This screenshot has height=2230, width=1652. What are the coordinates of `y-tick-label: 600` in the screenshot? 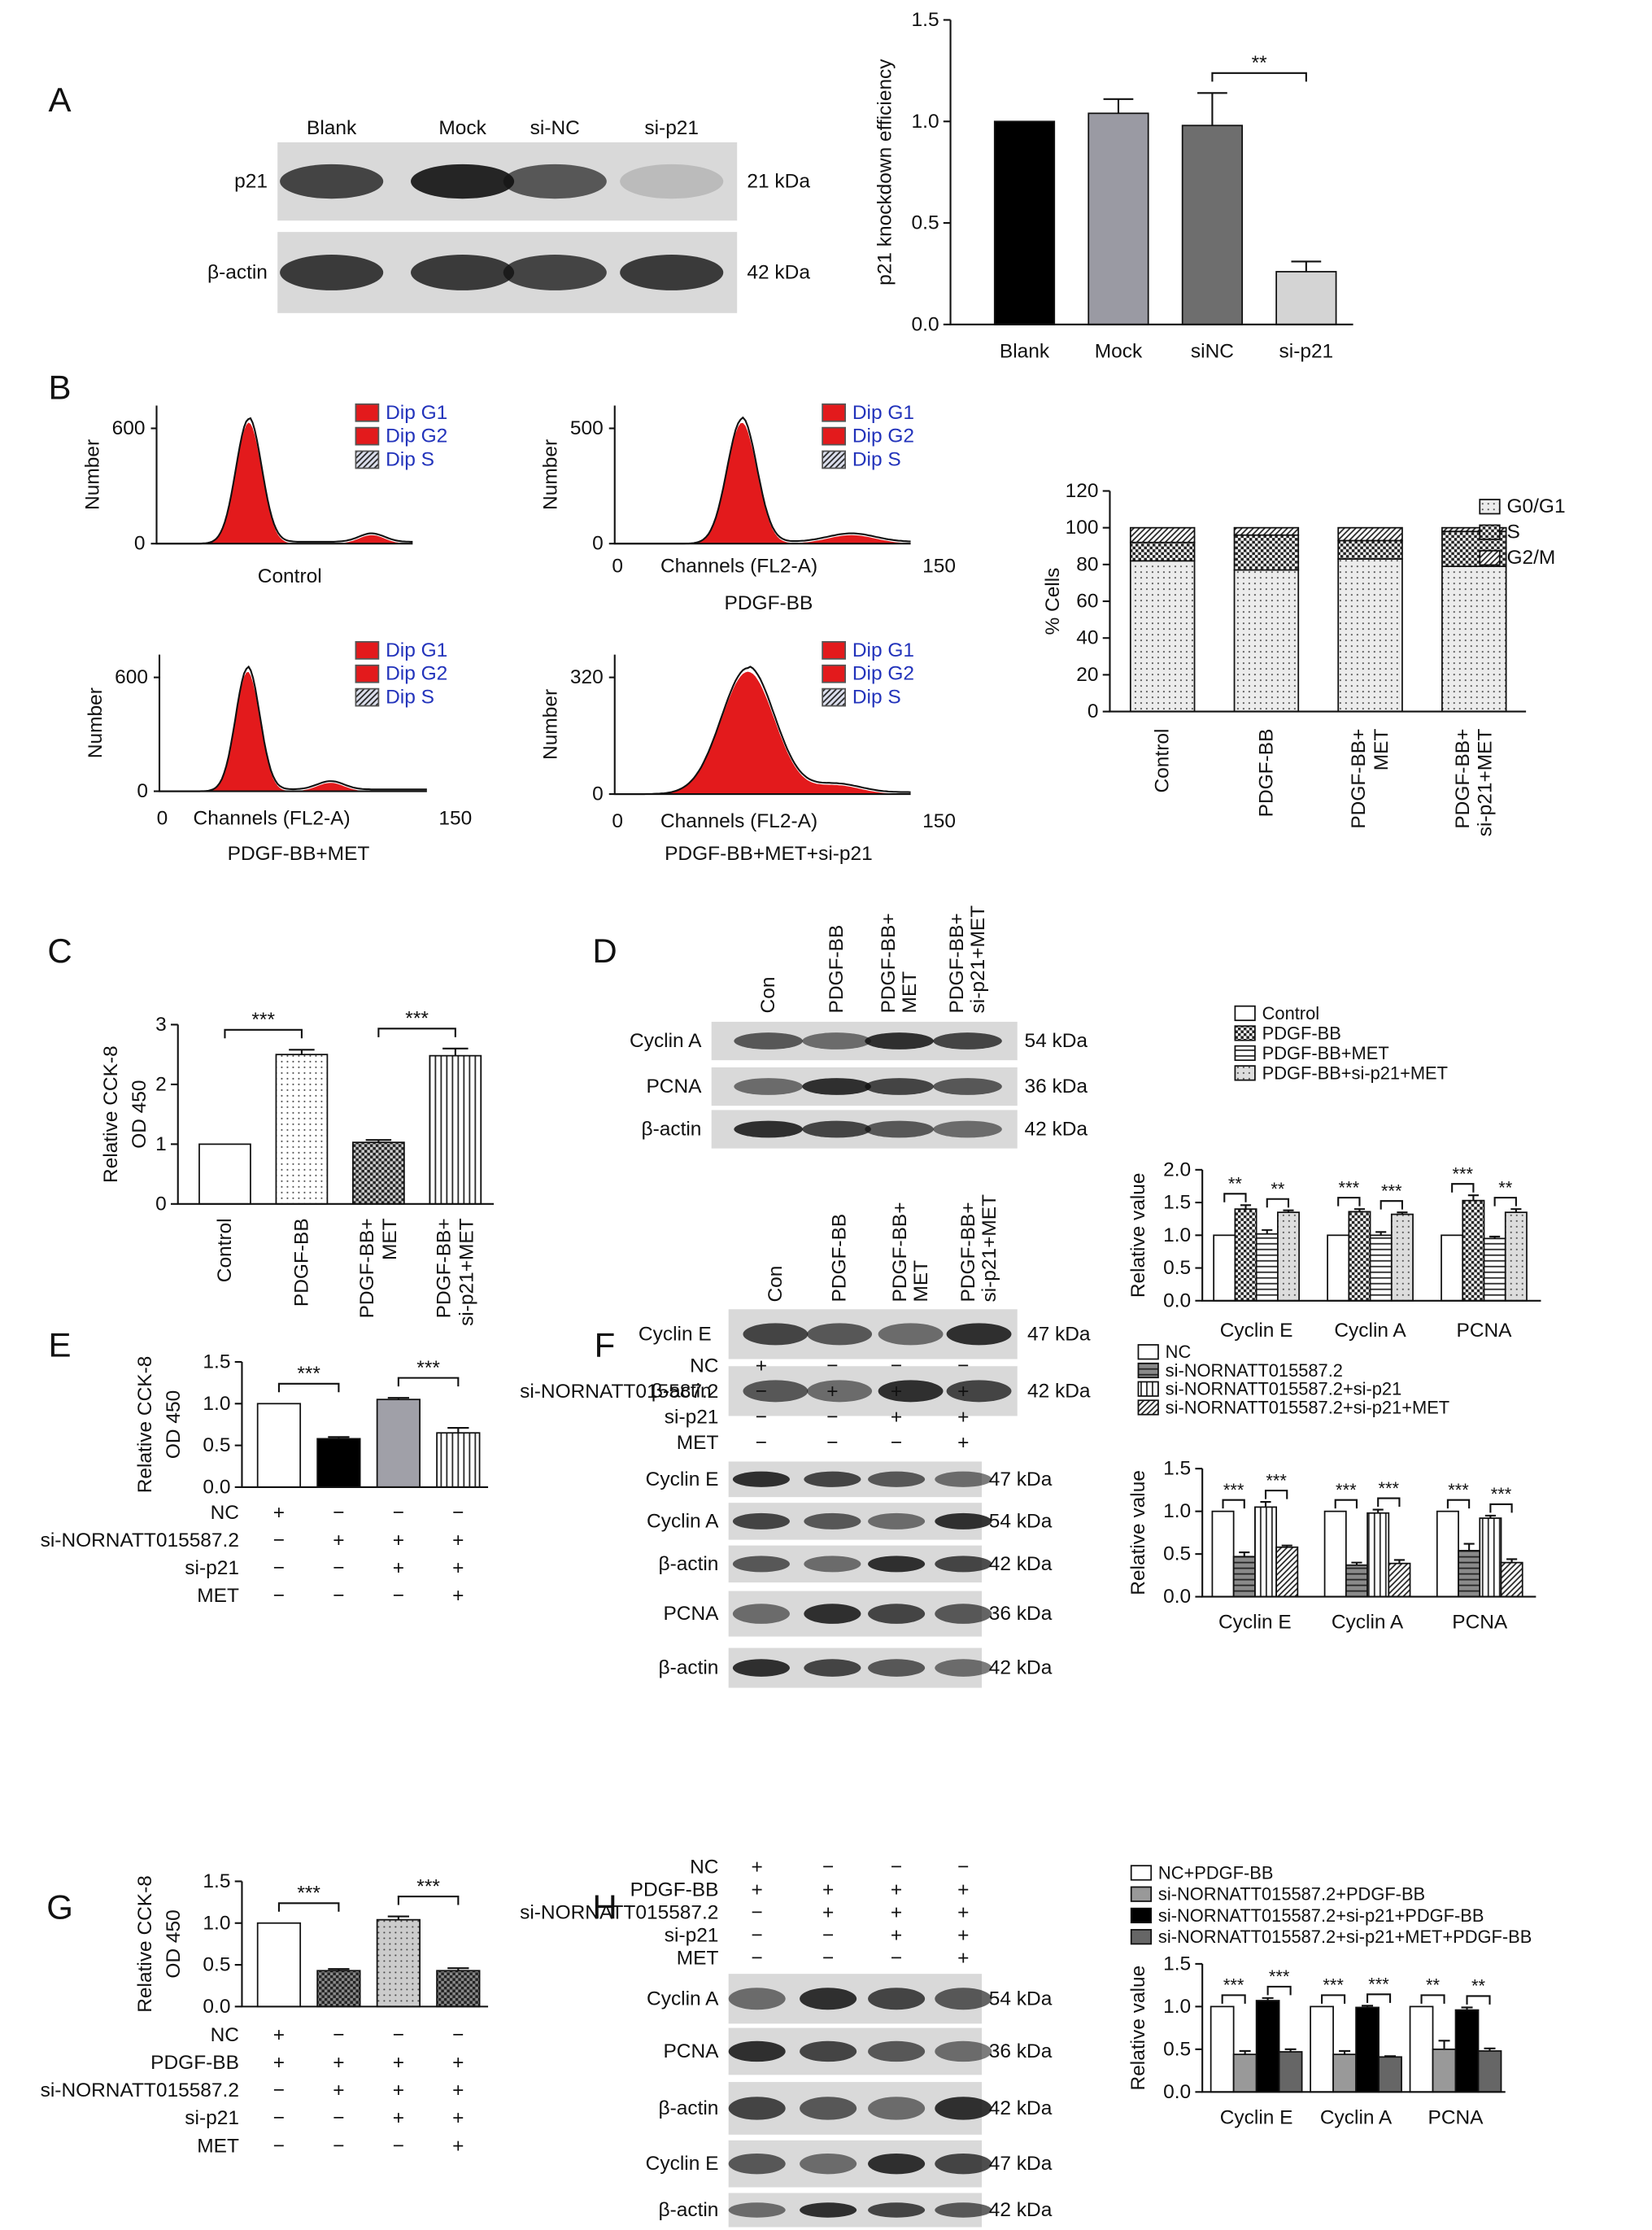 It's located at (129, 428).